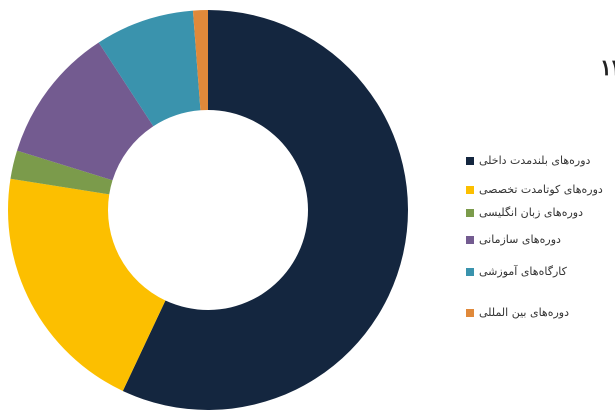 The image size is (615, 410). What do you see at coordinates (520, 239) in the screenshot?
I see `legend-label: دوره‌های سازمانی` at bounding box center [520, 239].